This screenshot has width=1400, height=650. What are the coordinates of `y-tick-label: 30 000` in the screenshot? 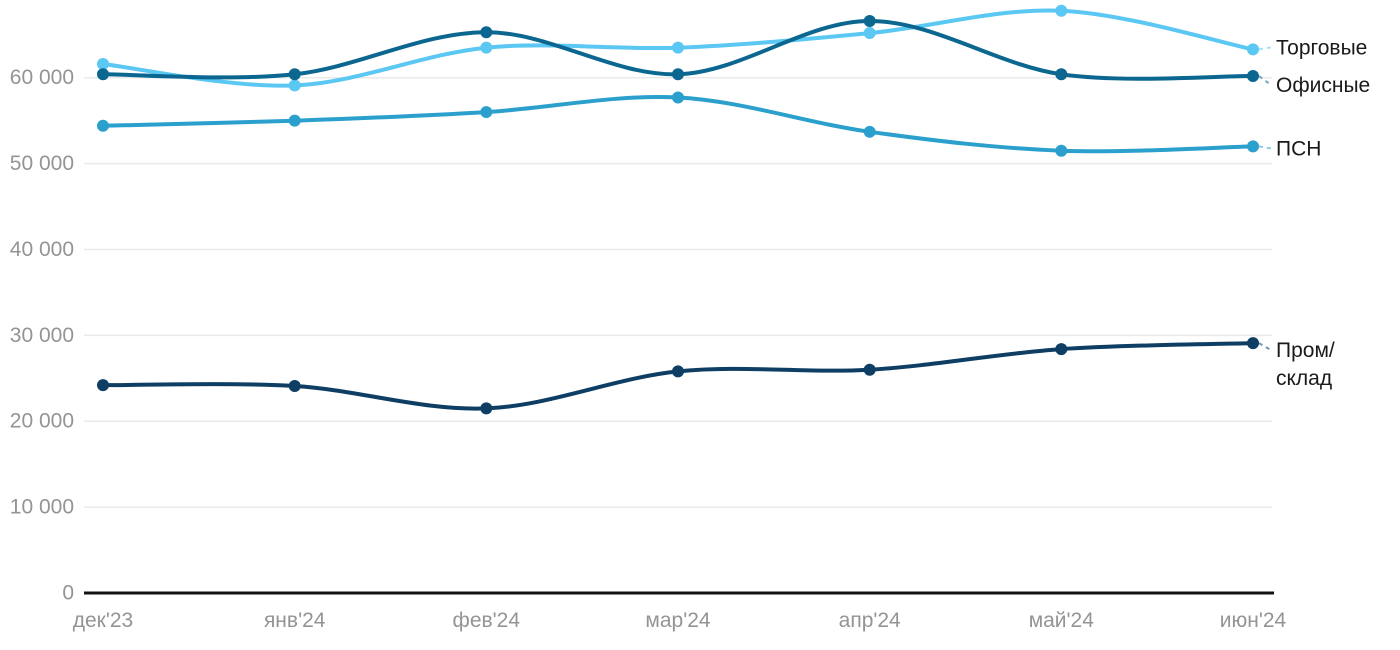 It's located at (42, 335).